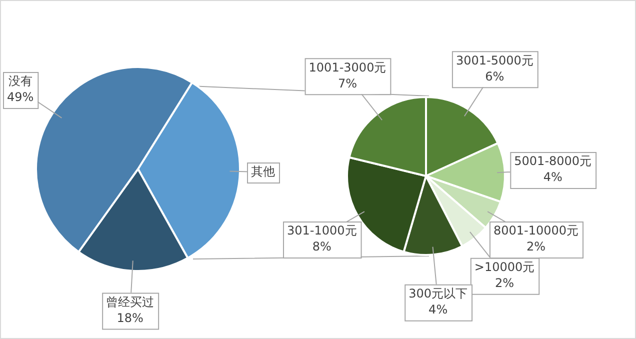 This screenshot has width=636, height=339. Describe the element at coordinates (348, 83) in the screenshot. I see `data-label: 7%` at that location.